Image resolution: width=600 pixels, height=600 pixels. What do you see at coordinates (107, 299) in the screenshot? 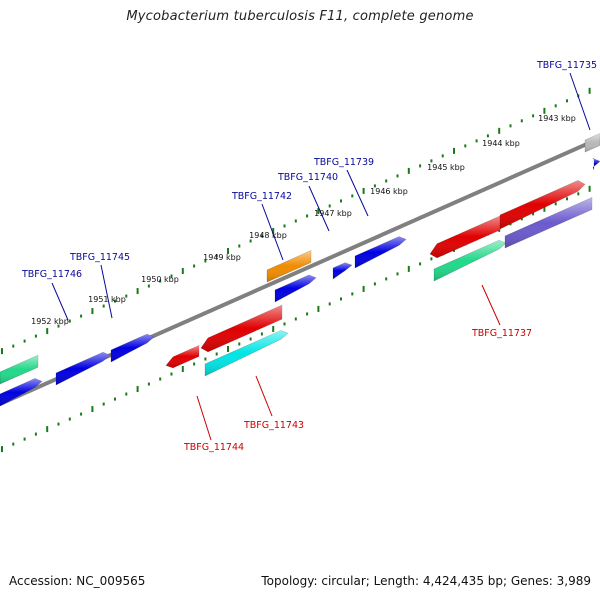
I see `scale-tick-label: 1951 kbp` at bounding box center [107, 299].